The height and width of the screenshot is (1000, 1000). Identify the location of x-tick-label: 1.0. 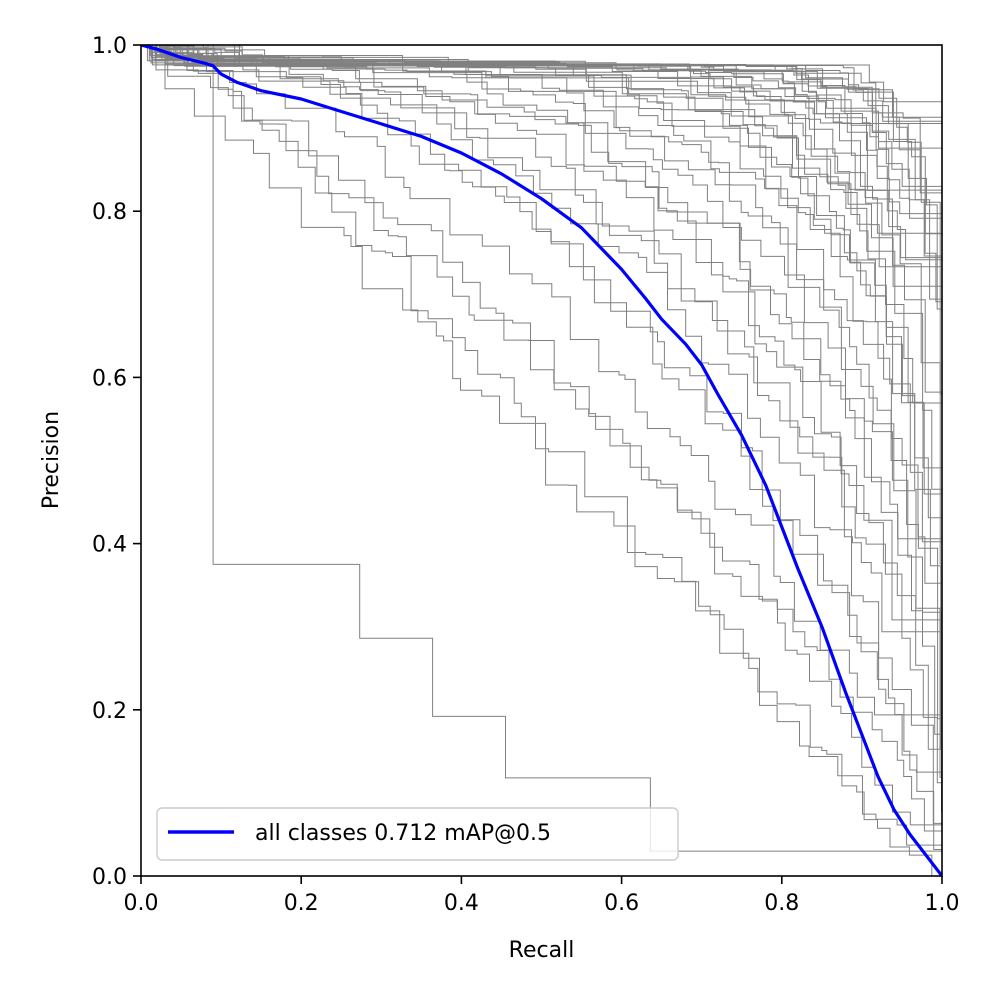
(942, 903).